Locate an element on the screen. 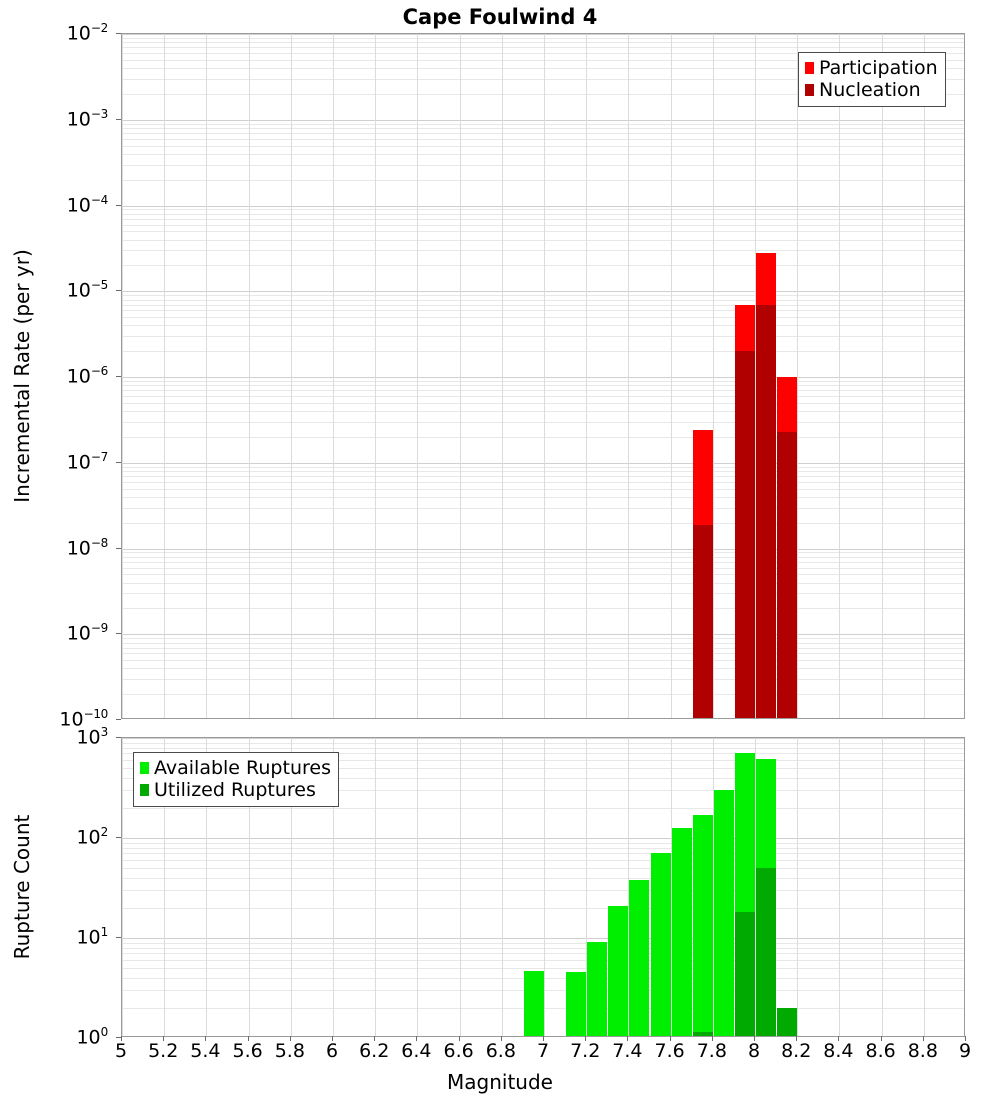 The width and height of the screenshot is (1000, 1100). x-tick-label: 7.2 is located at coordinates (585, 1051).